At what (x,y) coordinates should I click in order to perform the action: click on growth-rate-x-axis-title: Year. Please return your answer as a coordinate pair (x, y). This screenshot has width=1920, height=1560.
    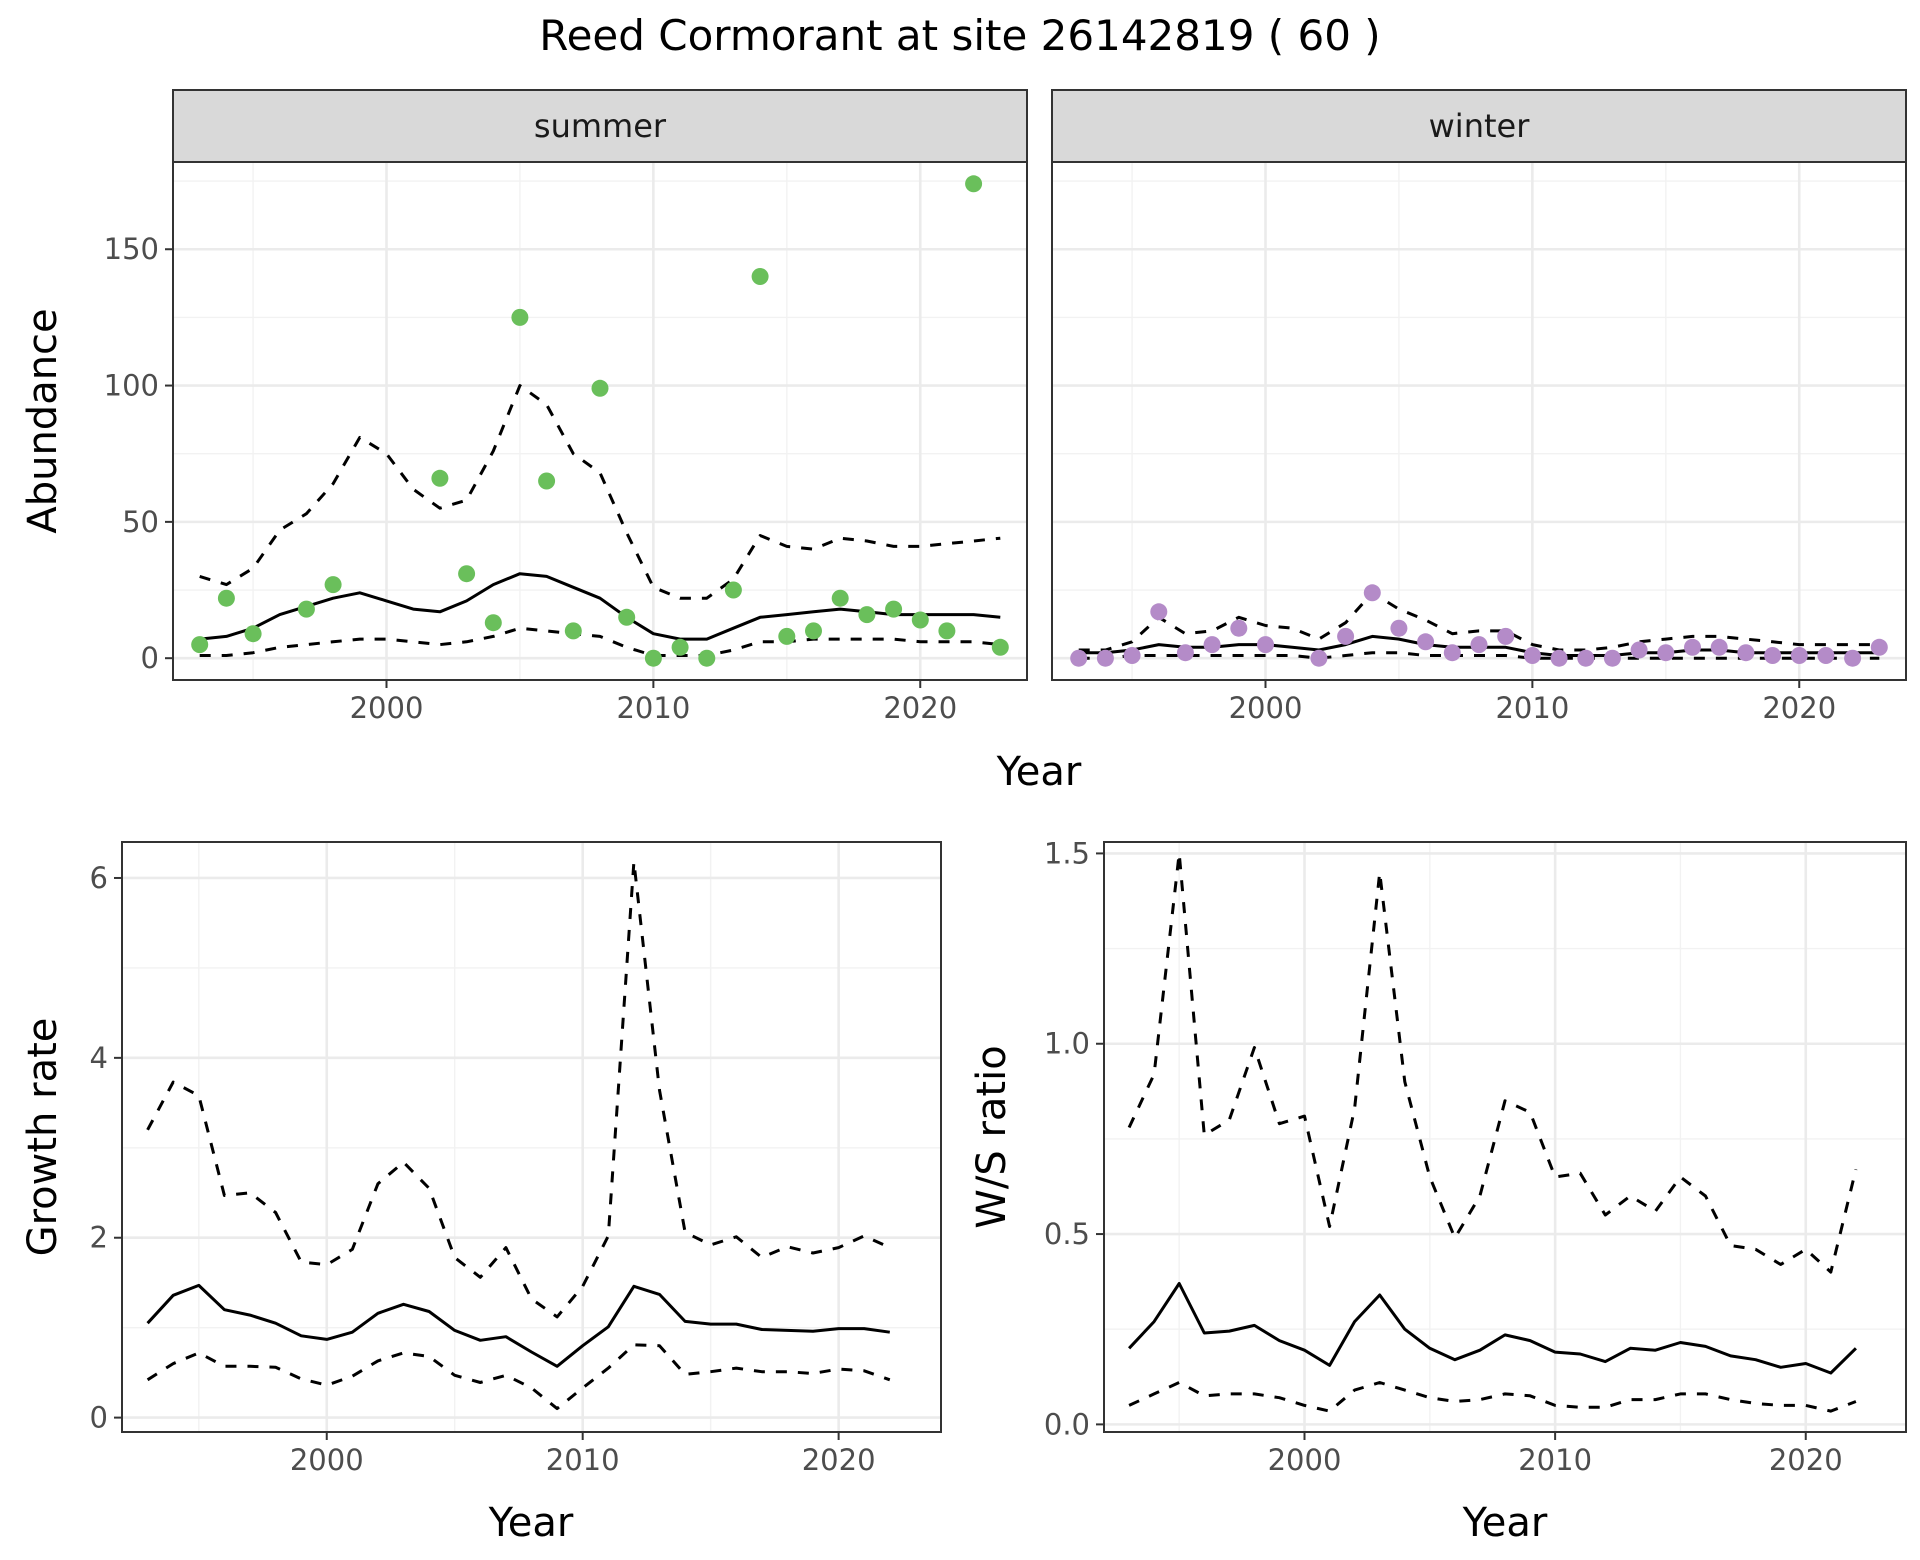
    Looking at the image, I should click on (531, 1523).